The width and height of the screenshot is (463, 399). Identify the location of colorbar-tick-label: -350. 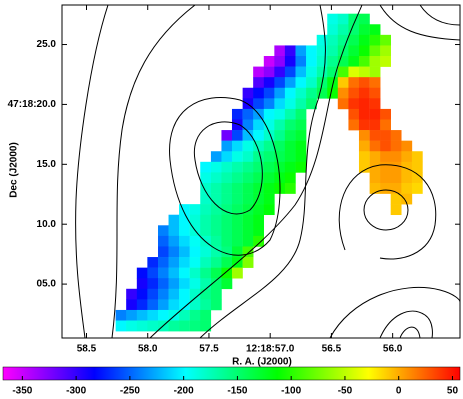
(22, 391).